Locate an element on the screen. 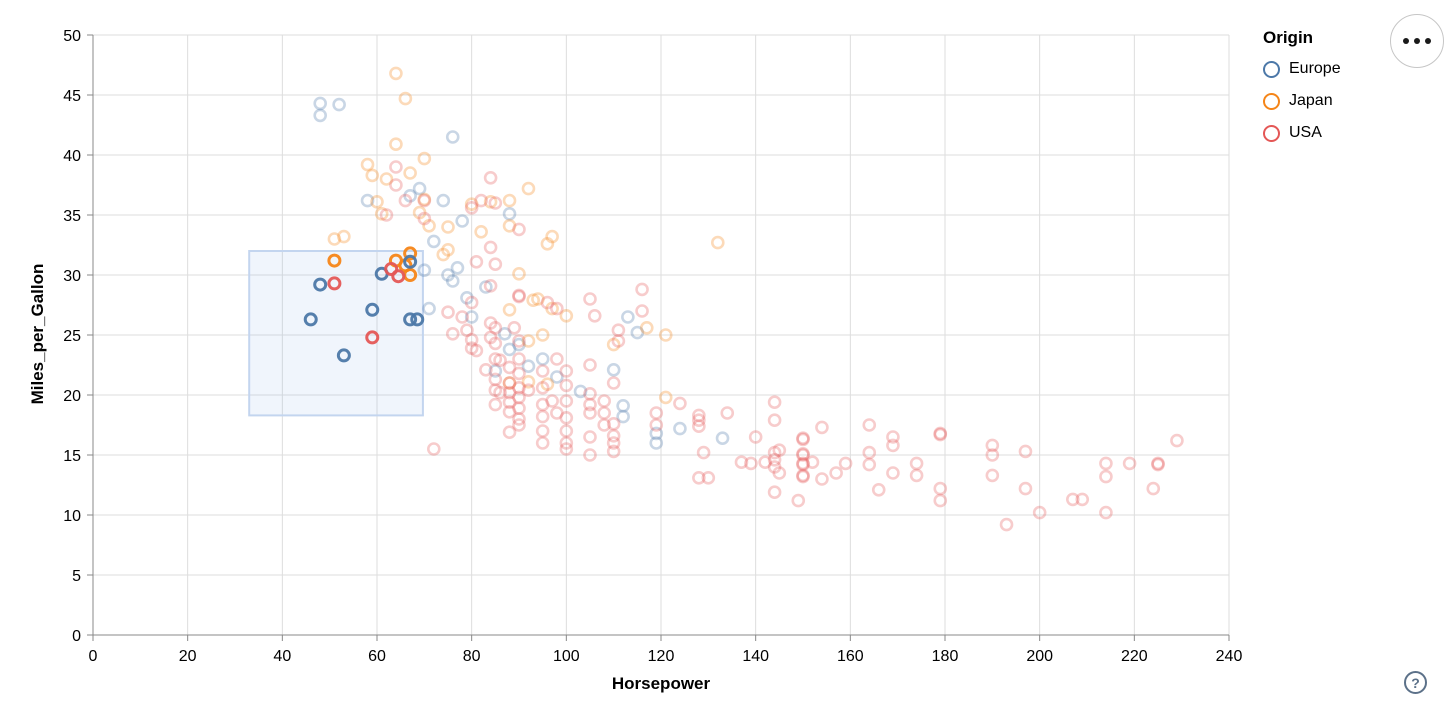 The width and height of the screenshot is (1454, 712). y-tick-label: 45 is located at coordinates (72, 96).